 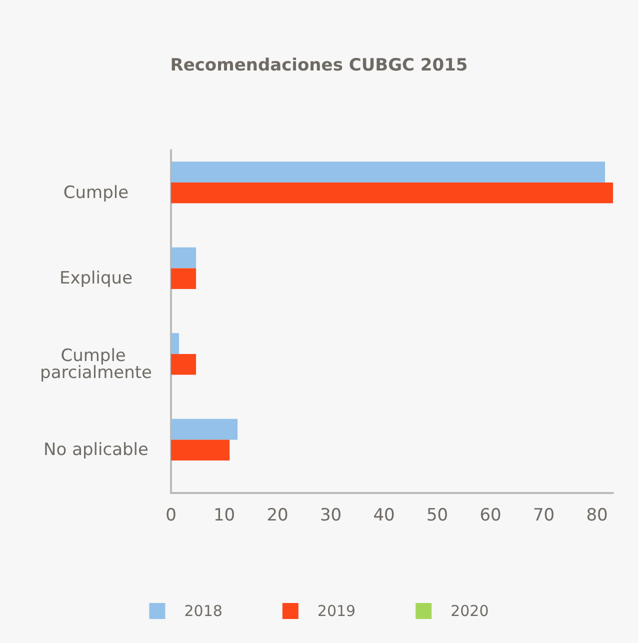 What do you see at coordinates (331, 516) in the screenshot?
I see `x-tick-label: 30` at bounding box center [331, 516].